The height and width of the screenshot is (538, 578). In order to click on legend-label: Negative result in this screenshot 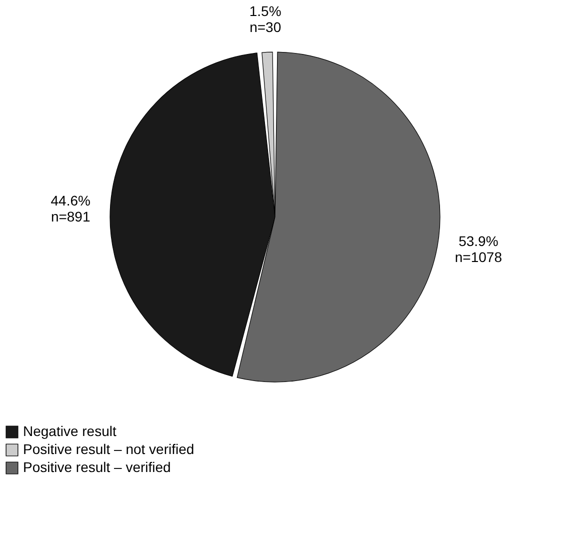, I will do `click(69, 431)`.